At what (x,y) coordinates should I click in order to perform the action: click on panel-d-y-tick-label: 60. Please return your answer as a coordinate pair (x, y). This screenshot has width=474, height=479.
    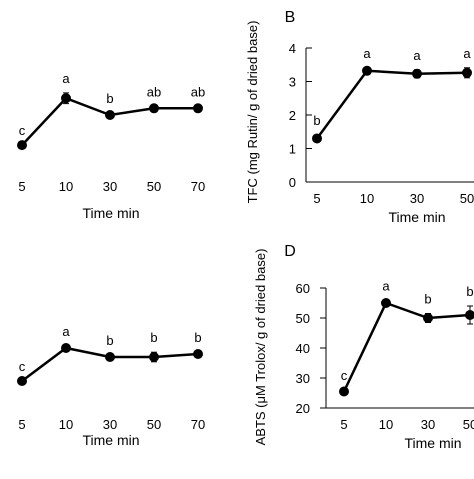
    Looking at the image, I should click on (303, 288).